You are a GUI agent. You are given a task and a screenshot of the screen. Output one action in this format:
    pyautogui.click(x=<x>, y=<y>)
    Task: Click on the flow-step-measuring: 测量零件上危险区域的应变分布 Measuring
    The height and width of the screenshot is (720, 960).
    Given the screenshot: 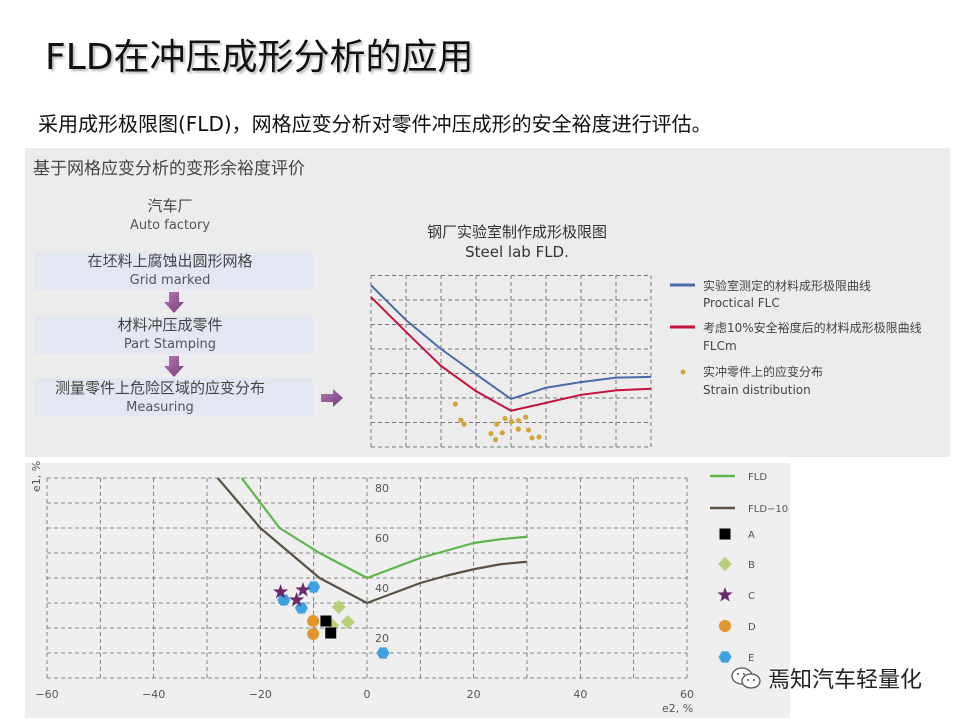 What is the action you would take?
    pyautogui.click(x=160, y=398)
    